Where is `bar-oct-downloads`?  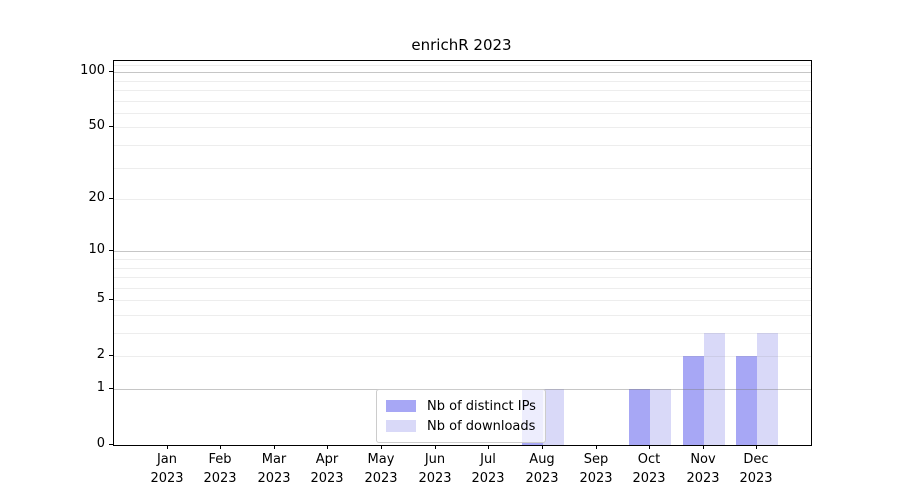 bar-oct-downloads is located at coordinates (660, 417).